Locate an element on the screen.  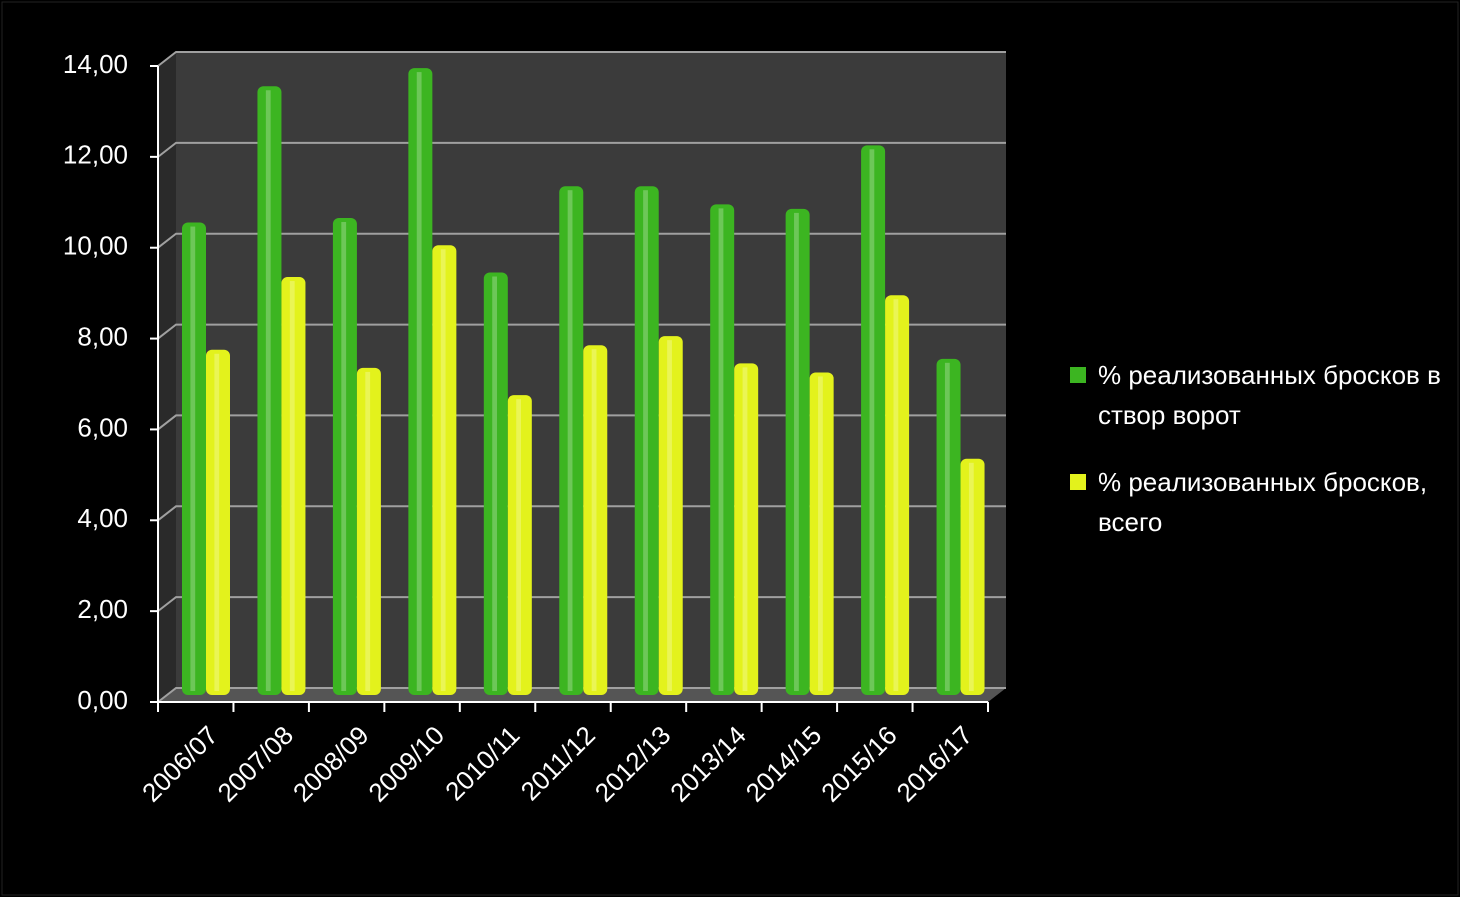
legend-label: % реализованных бросков в створ ворот is located at coordinates (1269, 395).